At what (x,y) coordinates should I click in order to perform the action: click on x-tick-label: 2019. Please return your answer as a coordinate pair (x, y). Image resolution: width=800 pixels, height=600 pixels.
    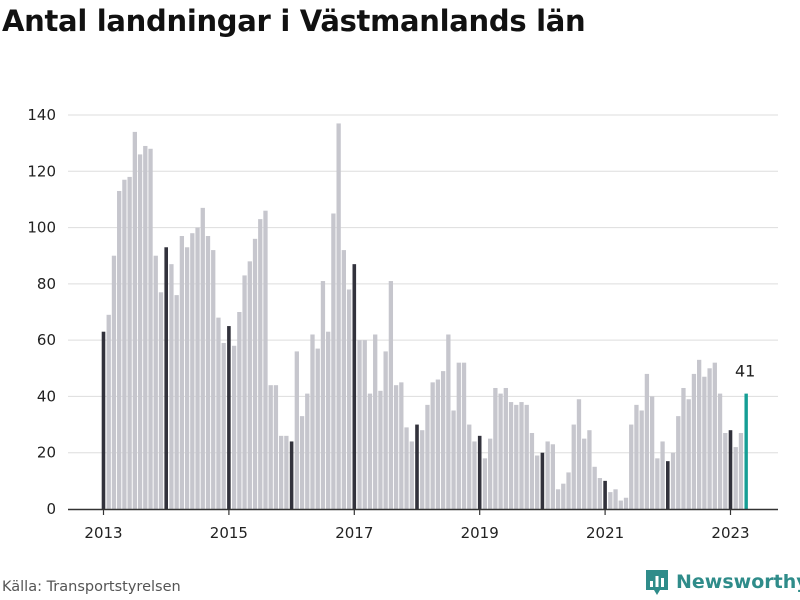
    Looking at the image, I should click on (480, 533).